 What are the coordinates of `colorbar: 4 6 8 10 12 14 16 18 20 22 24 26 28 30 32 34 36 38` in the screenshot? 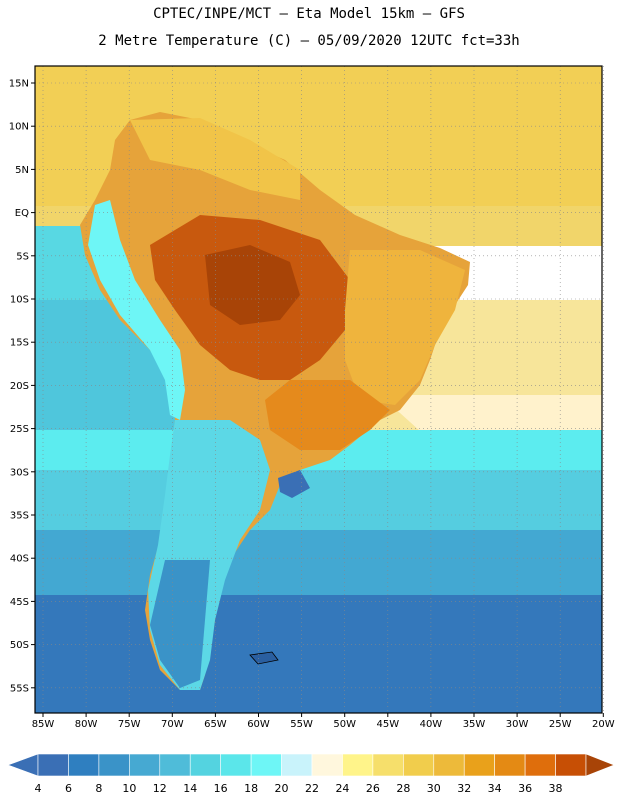 It's located at (311, 774).